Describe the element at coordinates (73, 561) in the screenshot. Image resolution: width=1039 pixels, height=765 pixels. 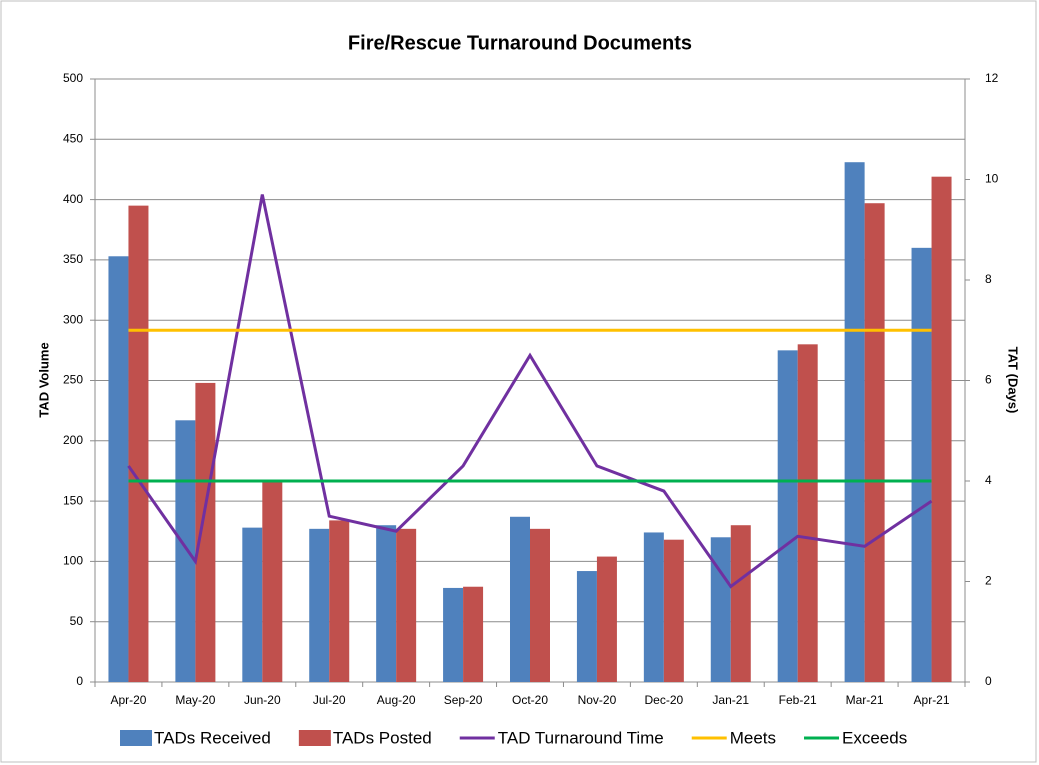
I see `y-tick-label: 100` at that location.